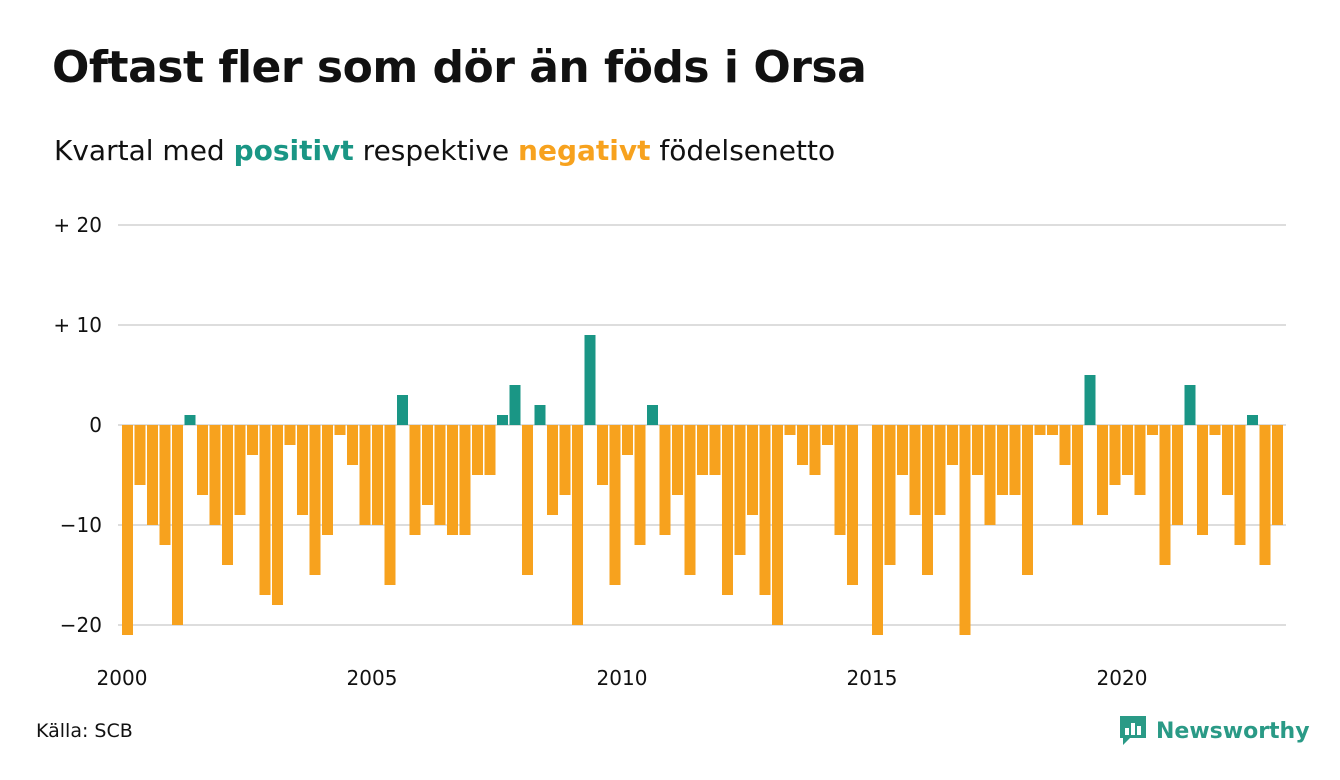  What do you see at coordinates (1122, 678) in the screenshot?
I see `x-tick-label: 2020` at bounding box center [1122, 678].